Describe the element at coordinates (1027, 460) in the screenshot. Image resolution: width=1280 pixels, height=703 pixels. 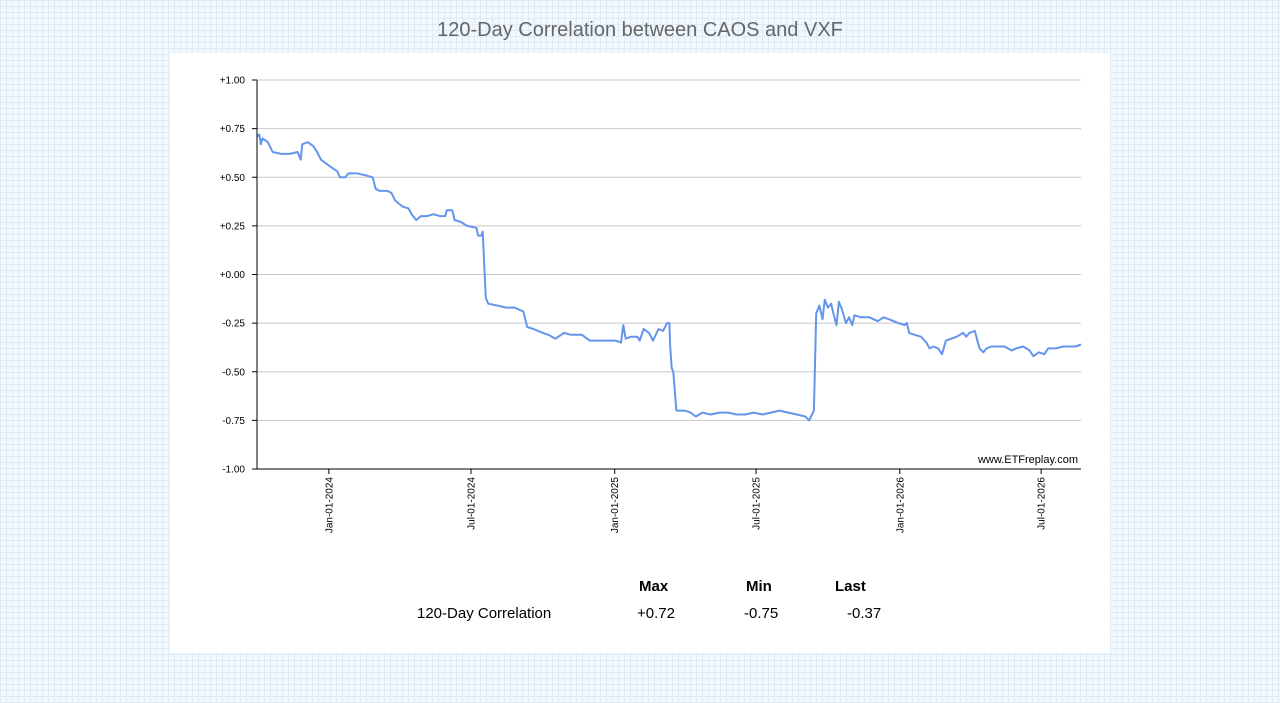
I see `watermark-text: www.ETFreplay.com` at that location.